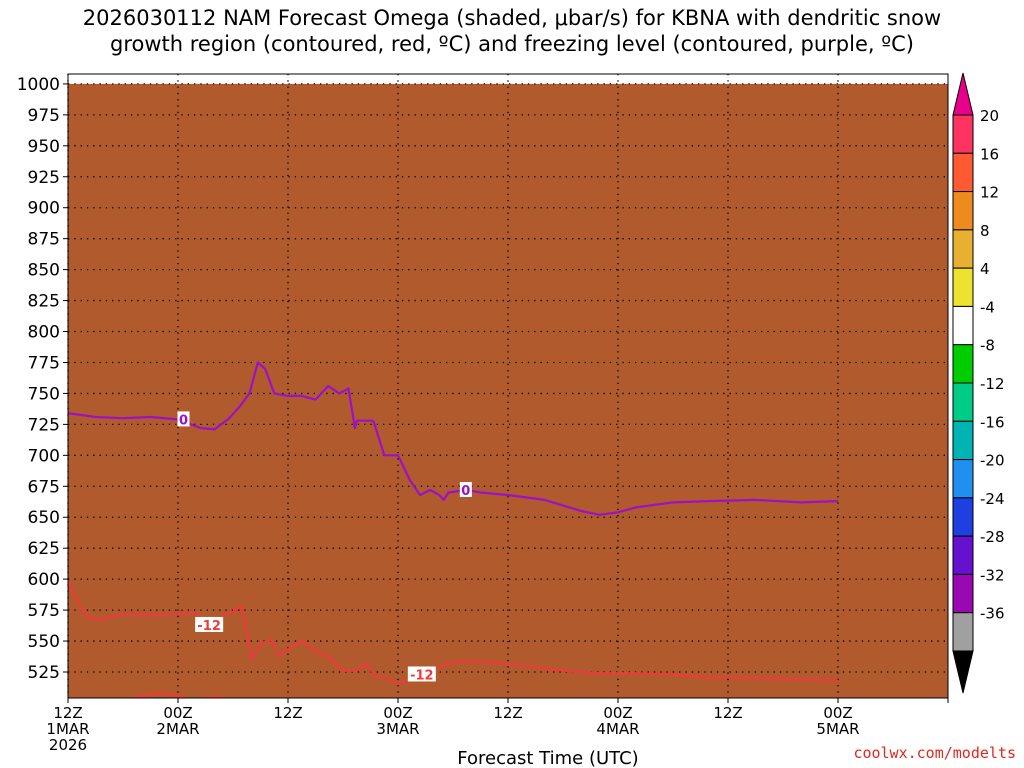 Image resolution: width=1024 pixels, height=768 pixels. Describe the element at coordinates (934, 753) in the screenshot. I see `source-credit: coolwx.com/modelts` at that location.